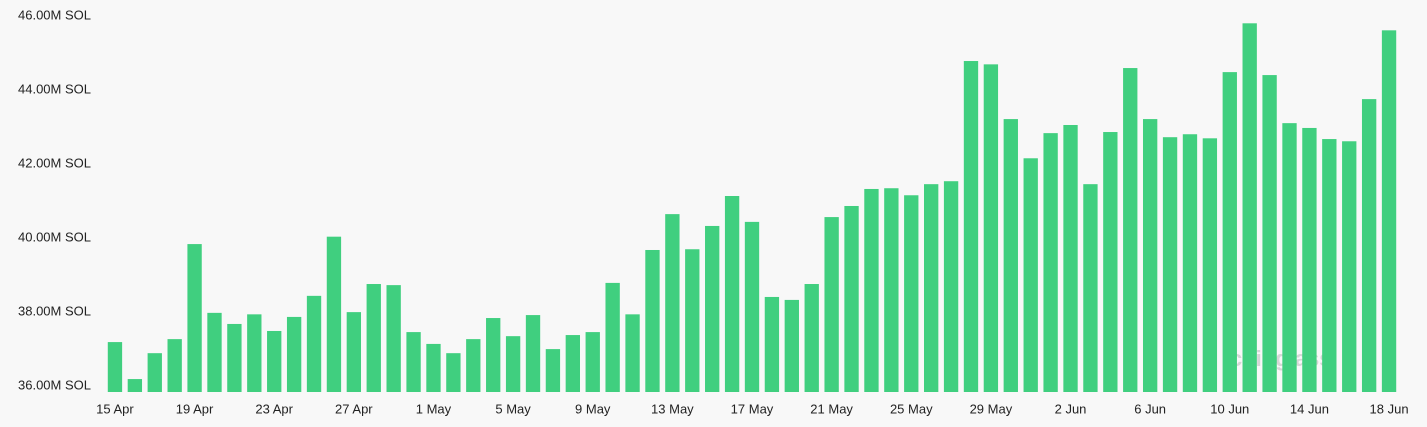  What do you see at coordinates (54, 384) in the screenshot?
I see `y-tick-label: 36.00M SOL` at bounding box center [54, 384].